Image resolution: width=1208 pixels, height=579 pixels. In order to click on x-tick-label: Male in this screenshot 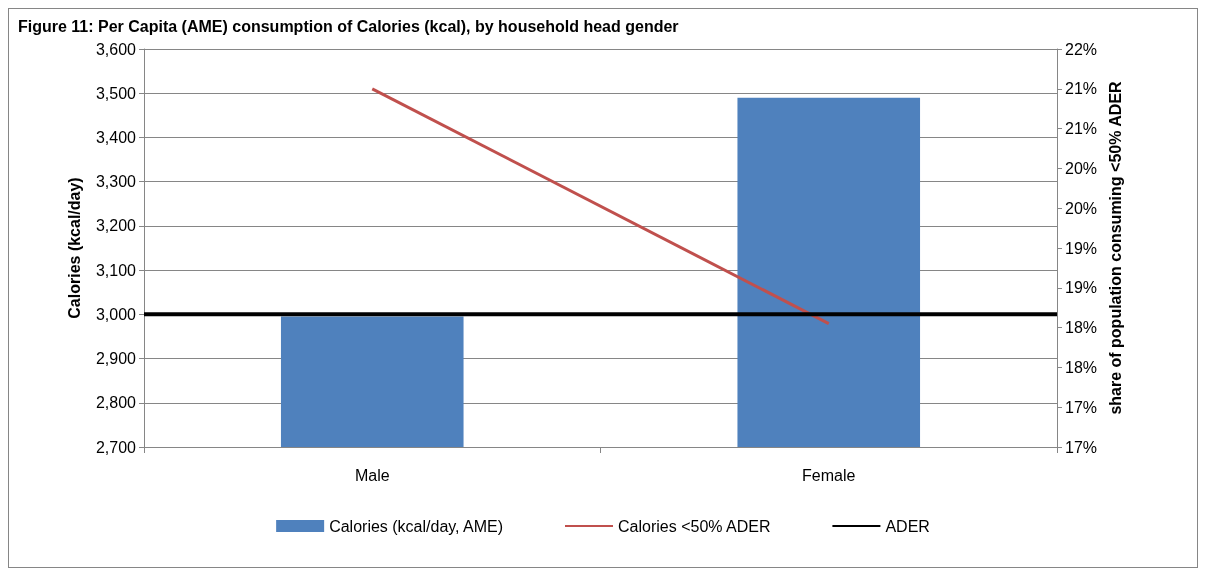, I will do `click(372, 475)`.